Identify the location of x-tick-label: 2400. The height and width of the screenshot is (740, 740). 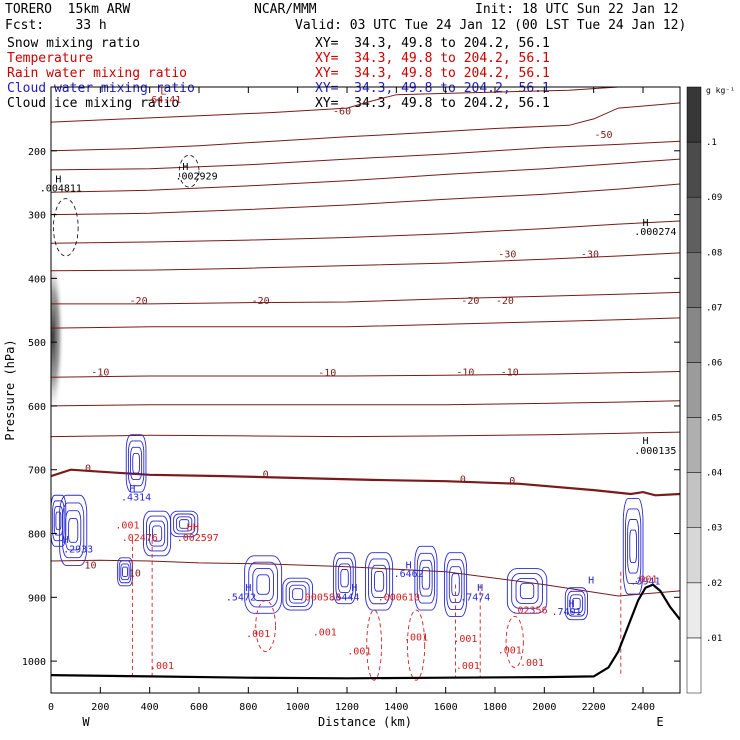
(643, 707).